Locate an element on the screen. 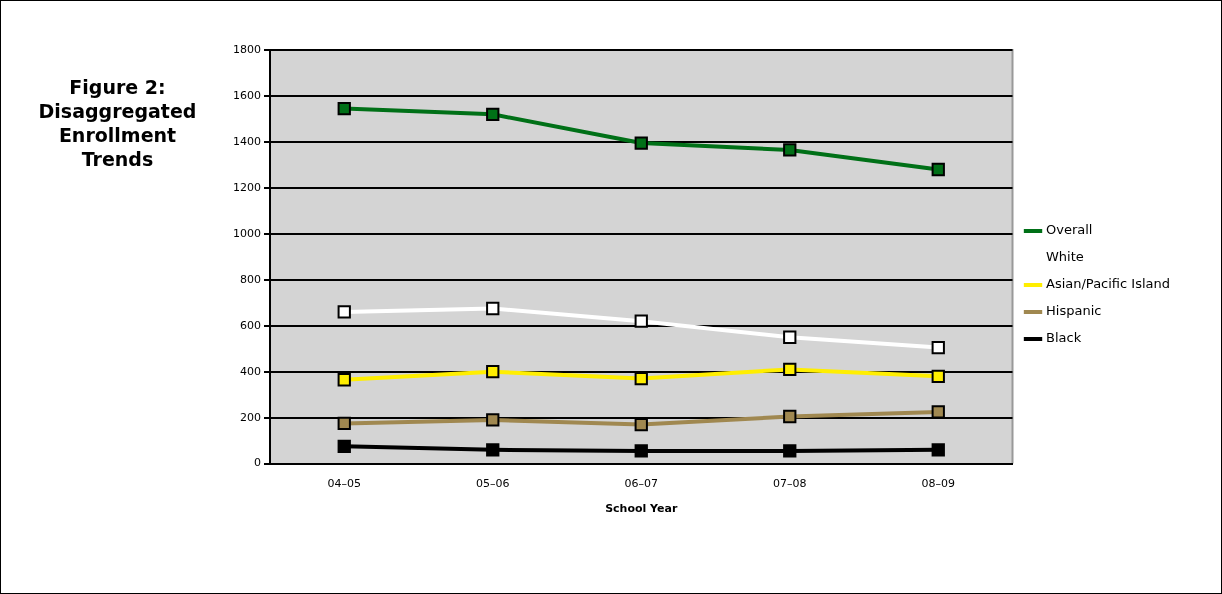 This screenshot has width=1222, height=594. x-tick-label: 08–09 is located at coordinates (938, 484).